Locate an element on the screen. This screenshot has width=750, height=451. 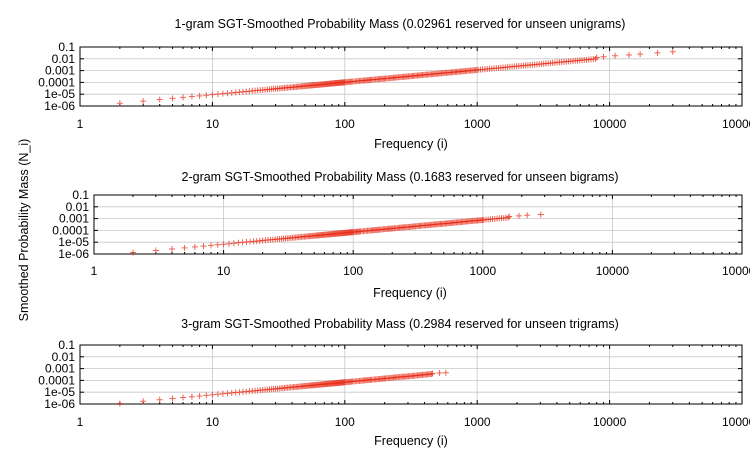
shared-y-axis-label: Smoothed Probability Mass (N_i) is located at coordinates (24, 230).